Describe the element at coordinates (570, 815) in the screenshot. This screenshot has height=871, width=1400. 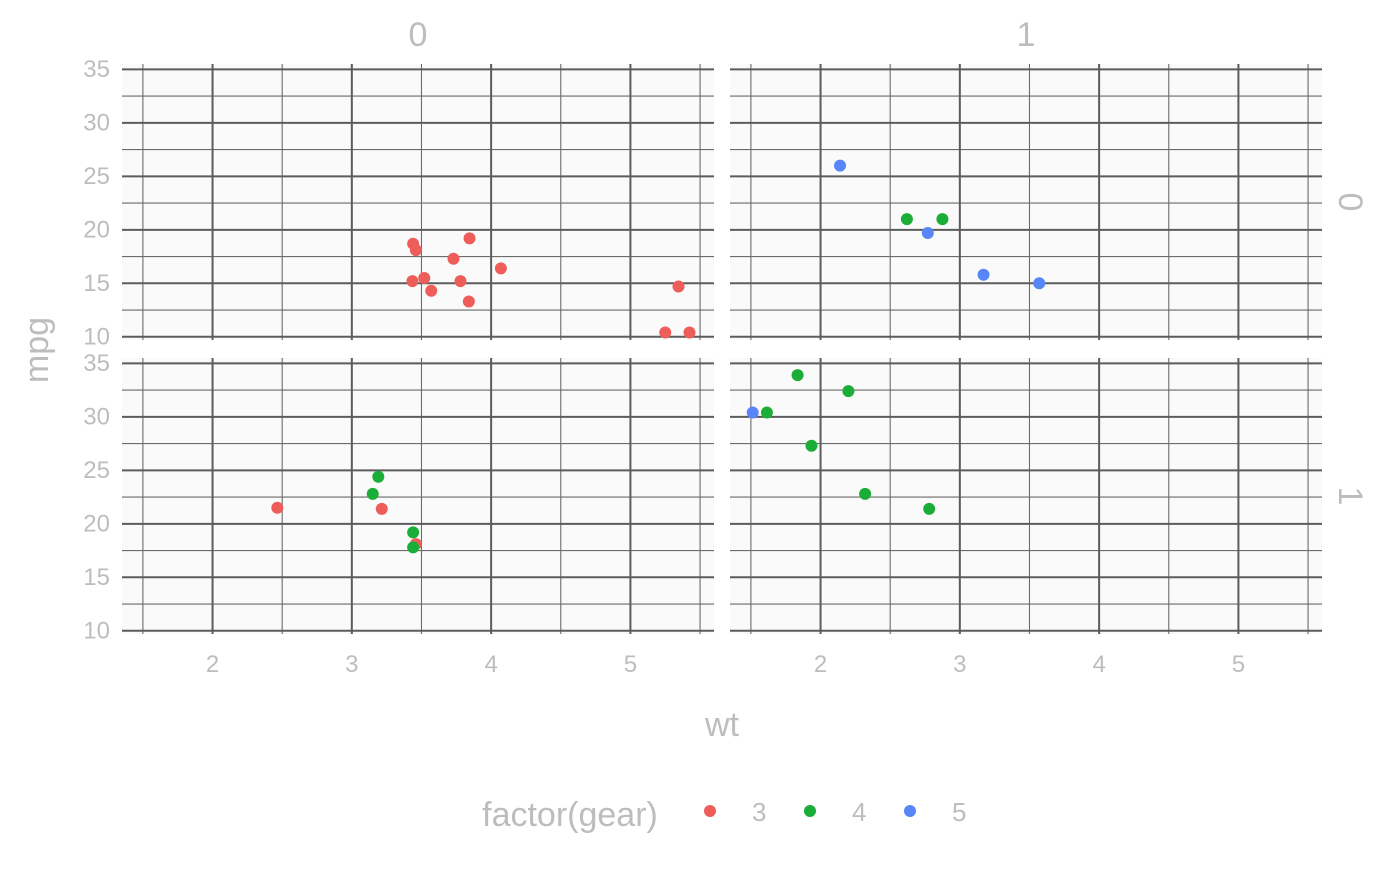
I see `legend-title: factor(gear)` at that location.